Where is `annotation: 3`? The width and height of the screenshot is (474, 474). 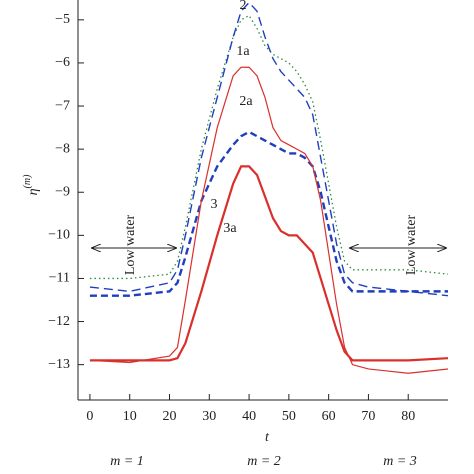 annotation: 3 is located at coordinates (214, 204).